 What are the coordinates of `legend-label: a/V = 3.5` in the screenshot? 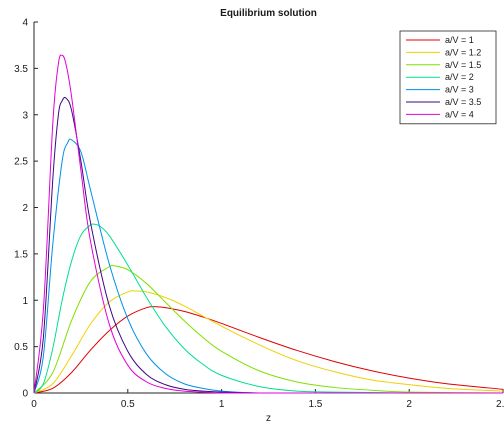 It's located at (463, 102).